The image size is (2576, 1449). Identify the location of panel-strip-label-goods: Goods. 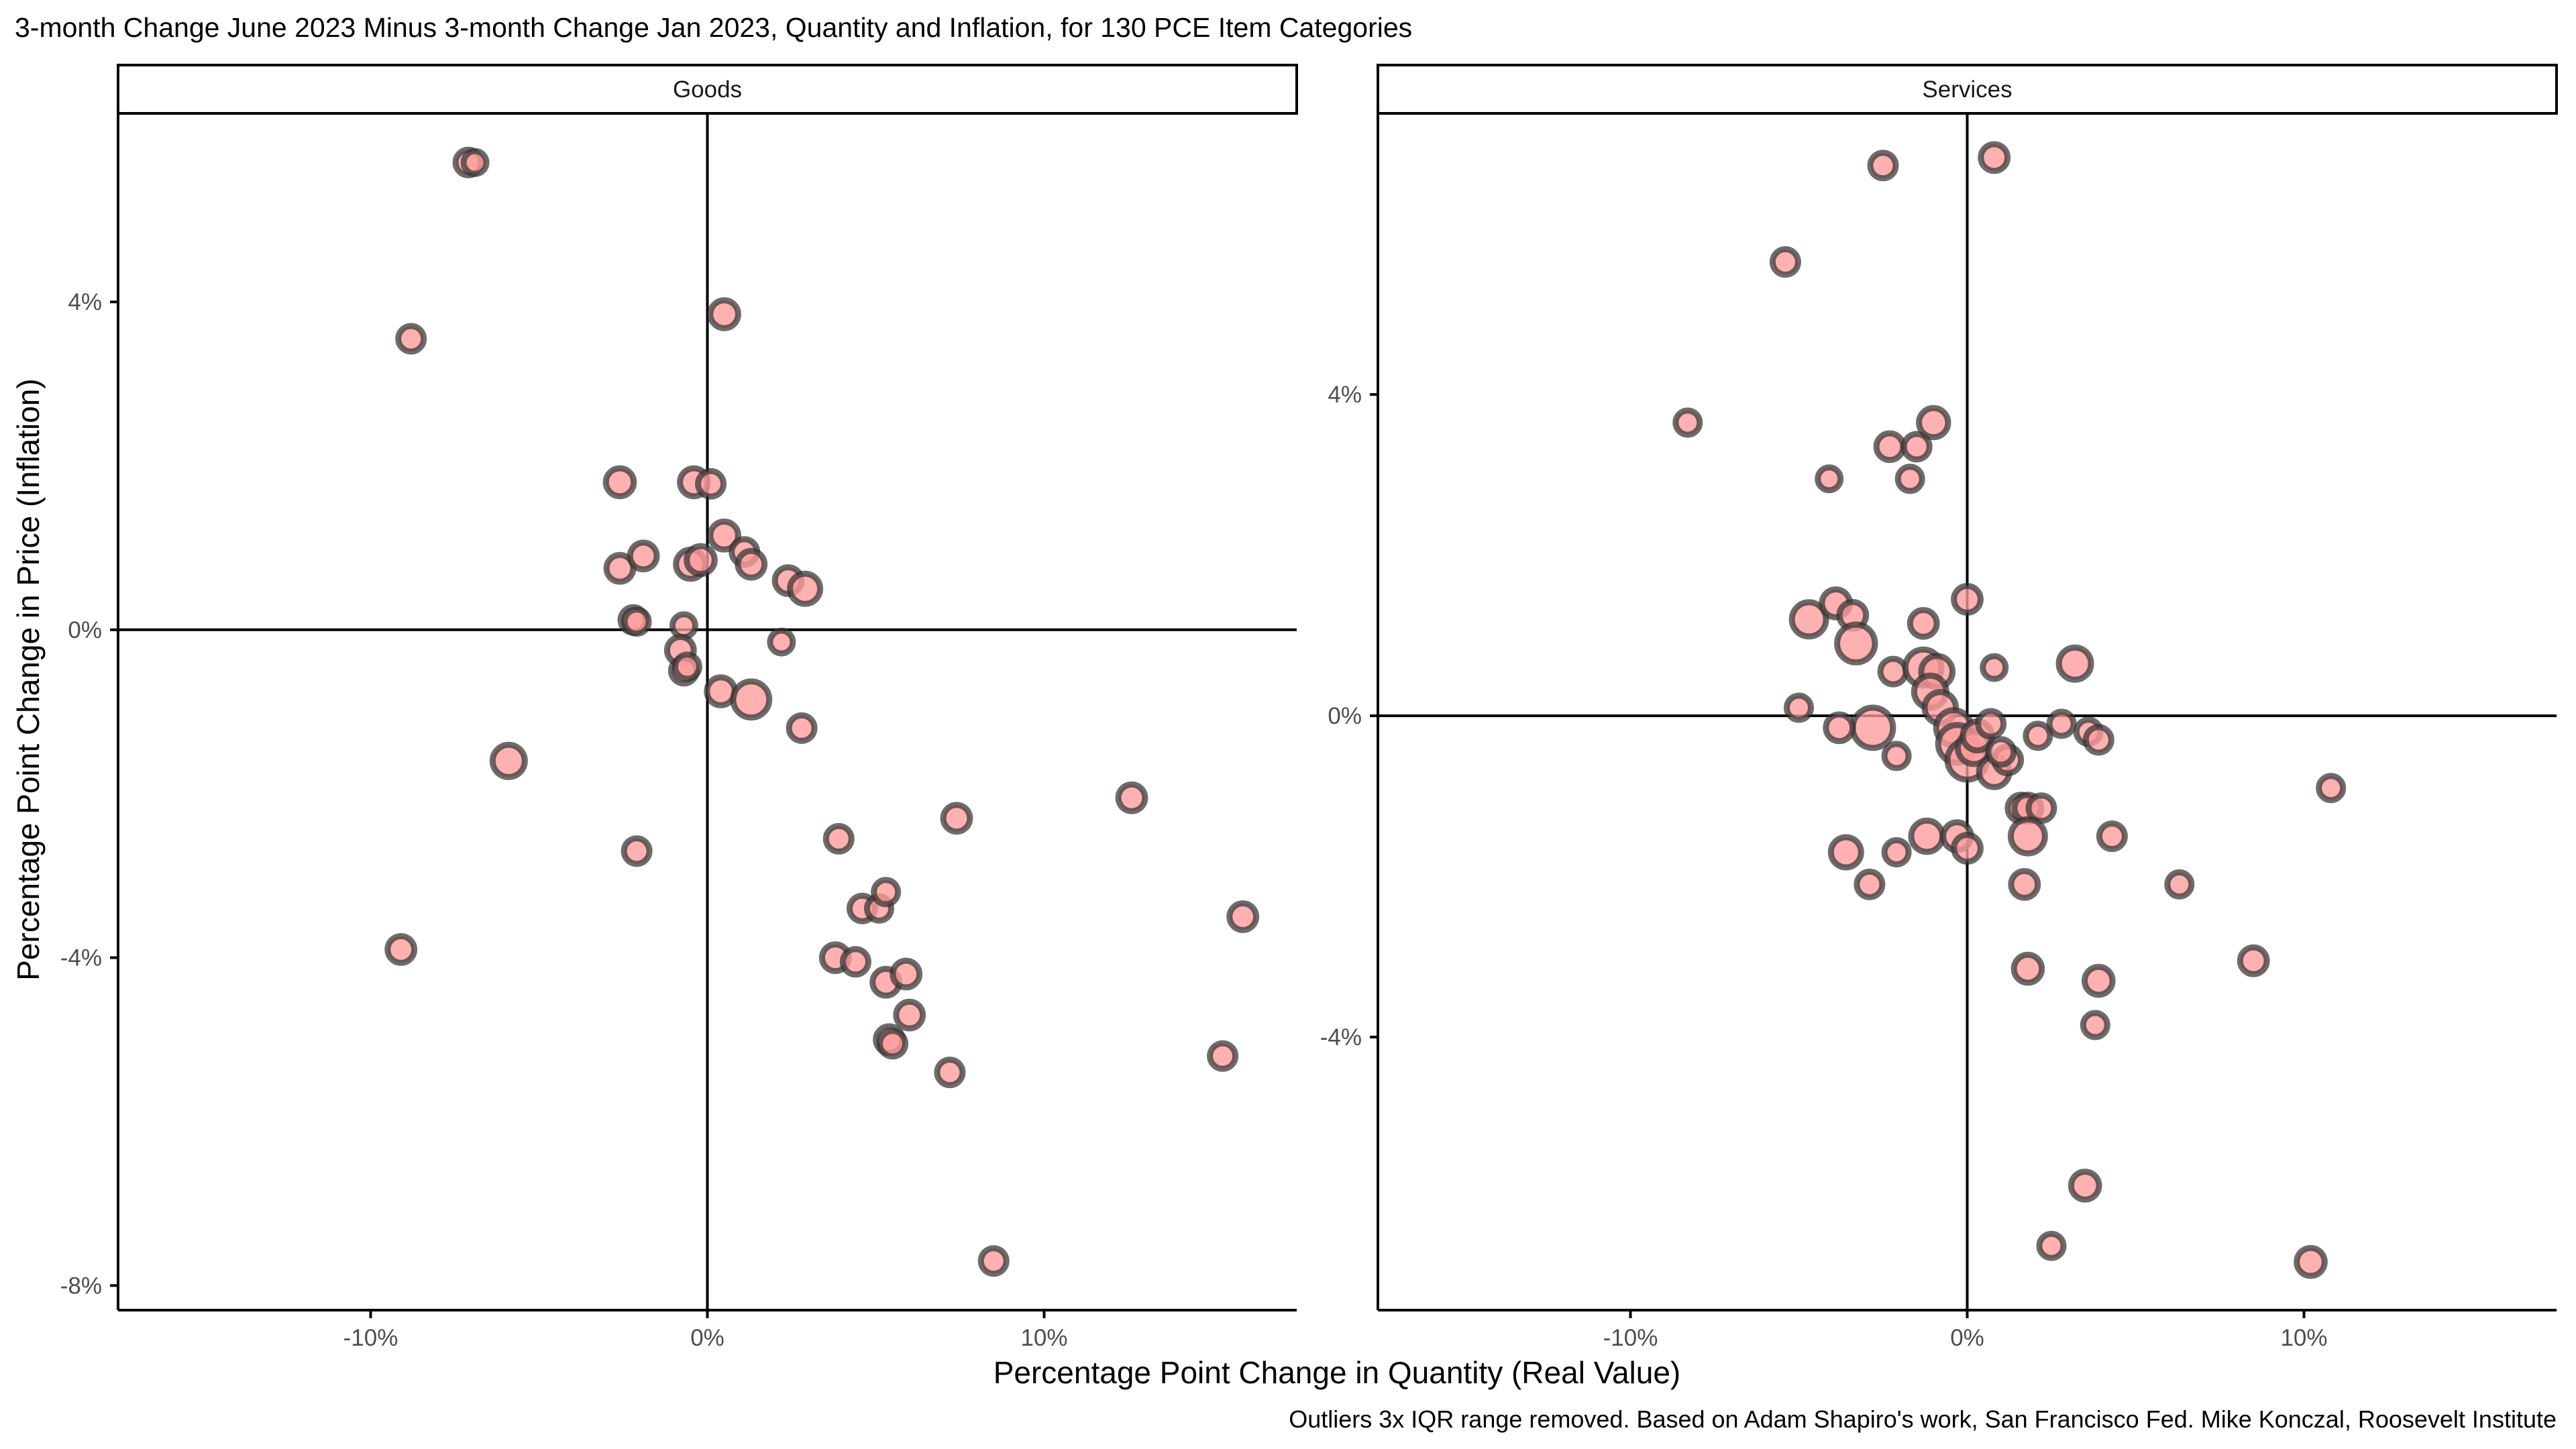
(707, 89).